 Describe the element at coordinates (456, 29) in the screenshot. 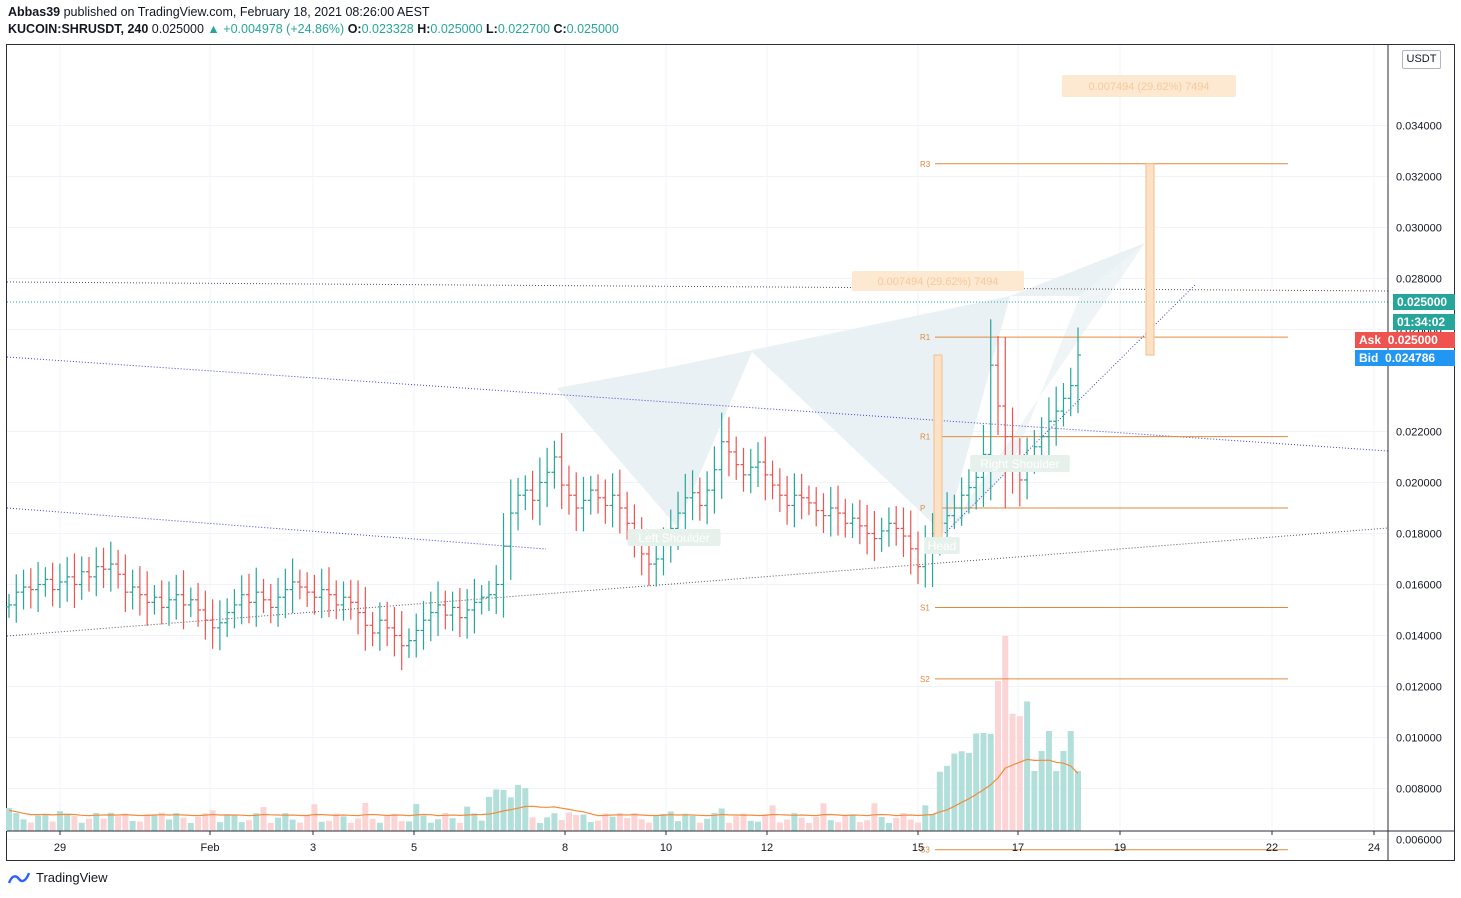

I see `high-value: 0.025000` at that location.